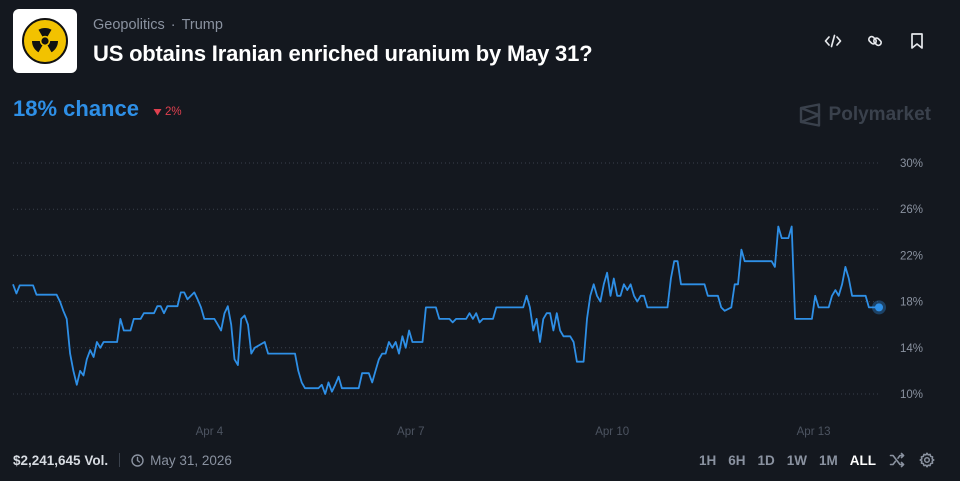 The height and width of the screenshot is (481, 960). What do you see at coordinates (809, 115) in the screenshot?
I see `polymarket-logo-icon` at bounding box center [809, 115].